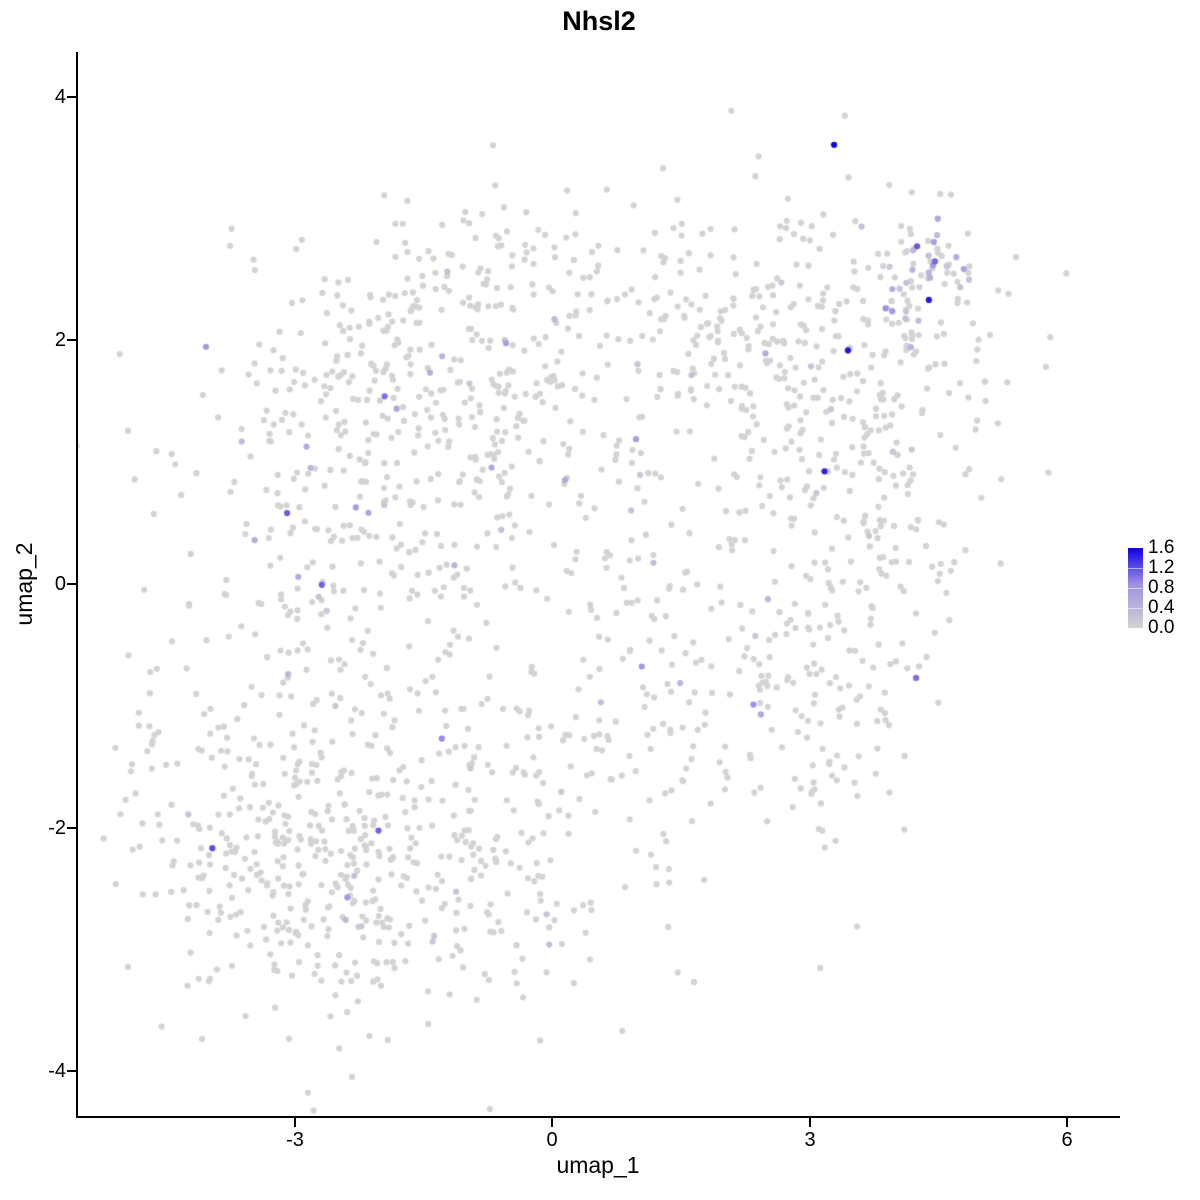 The image size is (1200, 1200). What do you see at coordinates (599, 21) in the screenshot?
I see `plot-title: Nhsl2` at bounding box center [599, 21].